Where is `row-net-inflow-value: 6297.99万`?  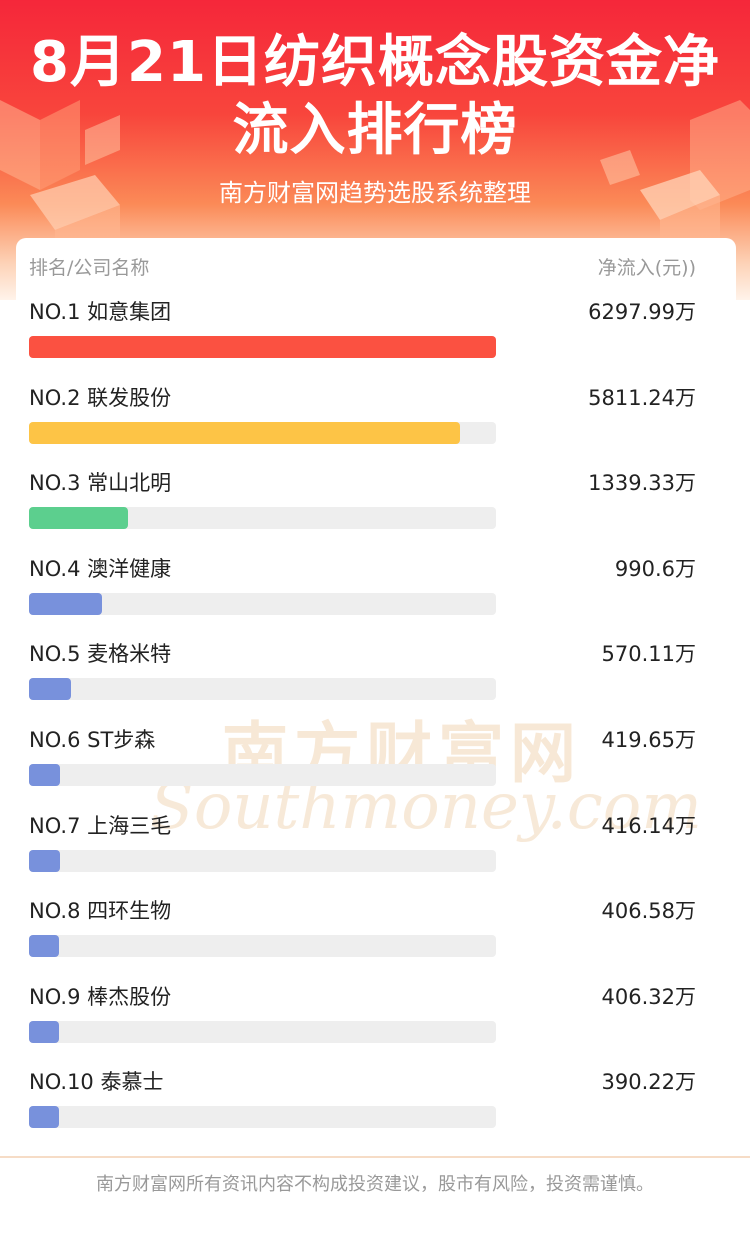 row-net-inflow-value: 6297.99万 is located at coordinates (642, 312).